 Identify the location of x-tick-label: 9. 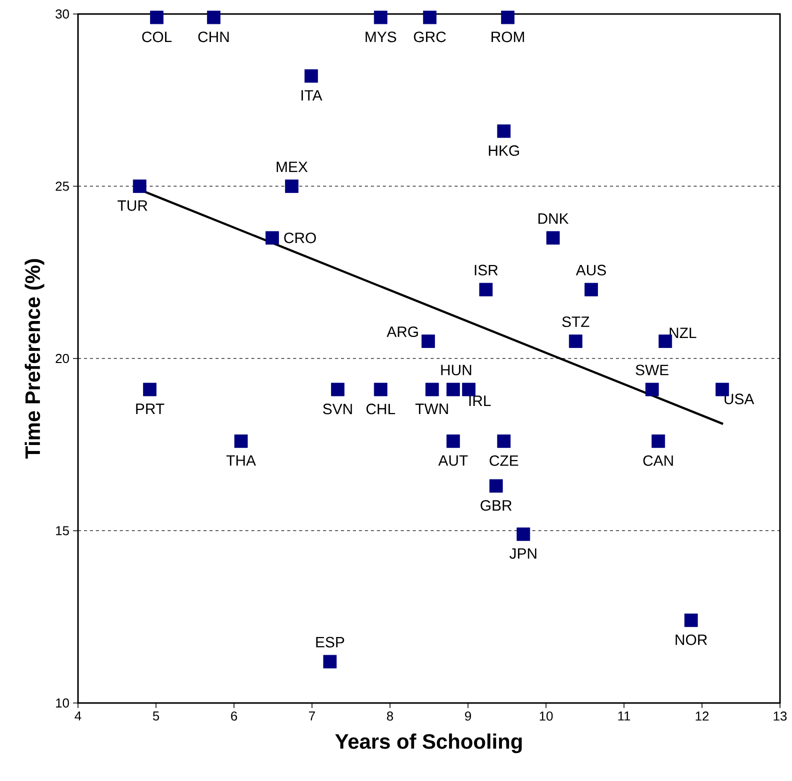
(468, 716).